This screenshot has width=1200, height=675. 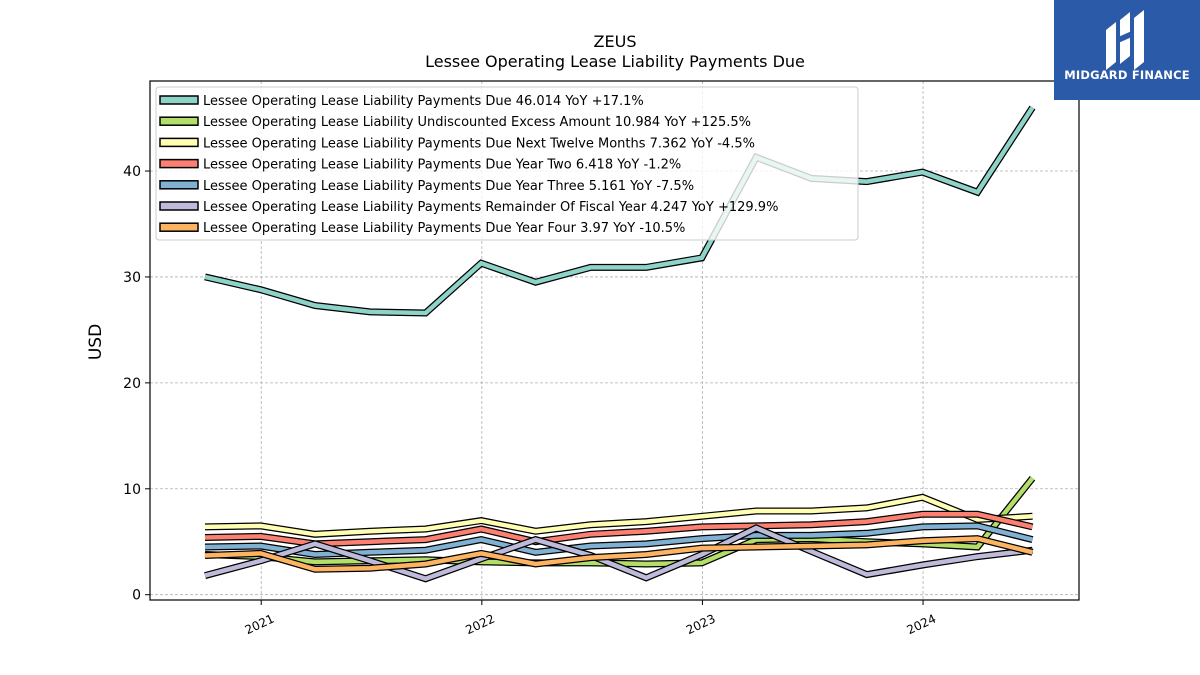 I want to click on legend-box, so click(x=507, y=163).